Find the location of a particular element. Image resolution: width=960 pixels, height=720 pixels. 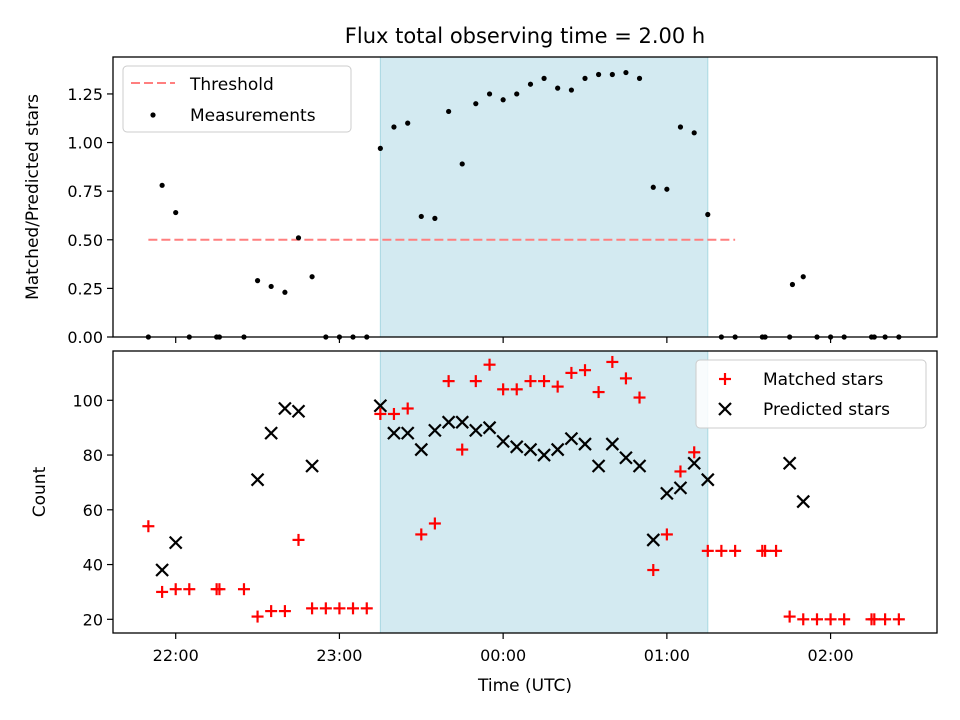

bottom-y-axis-label: Count is located at coordinates (40, 491).